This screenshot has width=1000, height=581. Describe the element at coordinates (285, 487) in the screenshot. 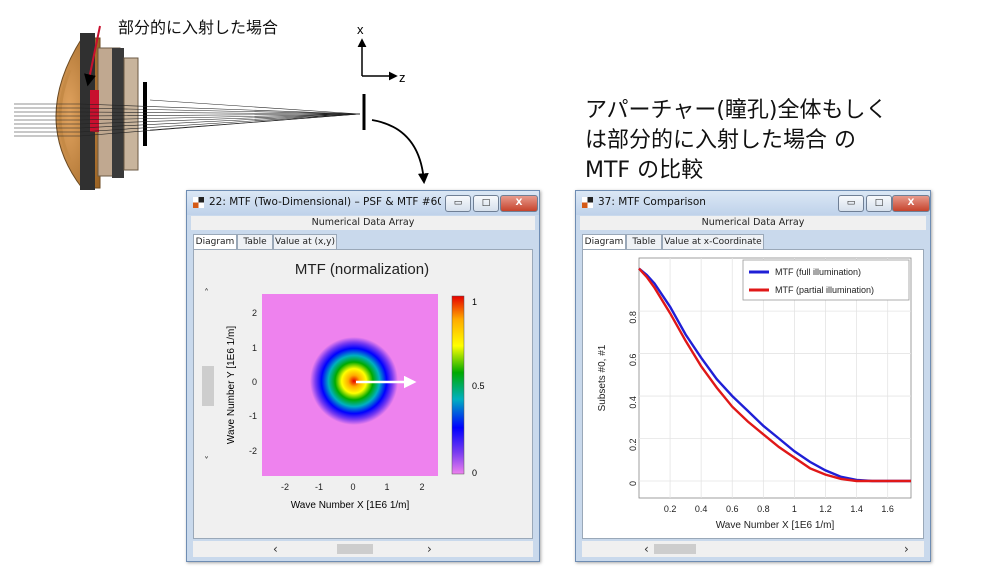

I see `x-tick: -2` at that location.